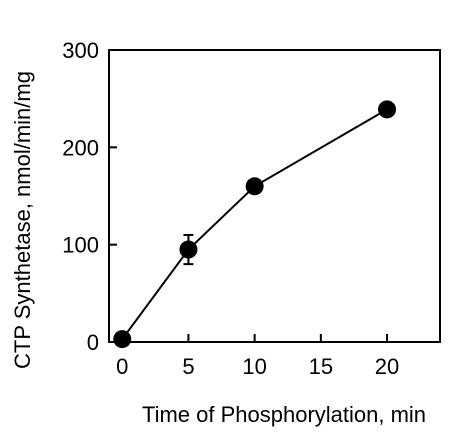 Image resolution: width=474 pixels, height=441 pixels. What do you see at coordinates (254, 366) in the screenshot?
I see `x-tick-label: 10` at bounding box center [254, 366].